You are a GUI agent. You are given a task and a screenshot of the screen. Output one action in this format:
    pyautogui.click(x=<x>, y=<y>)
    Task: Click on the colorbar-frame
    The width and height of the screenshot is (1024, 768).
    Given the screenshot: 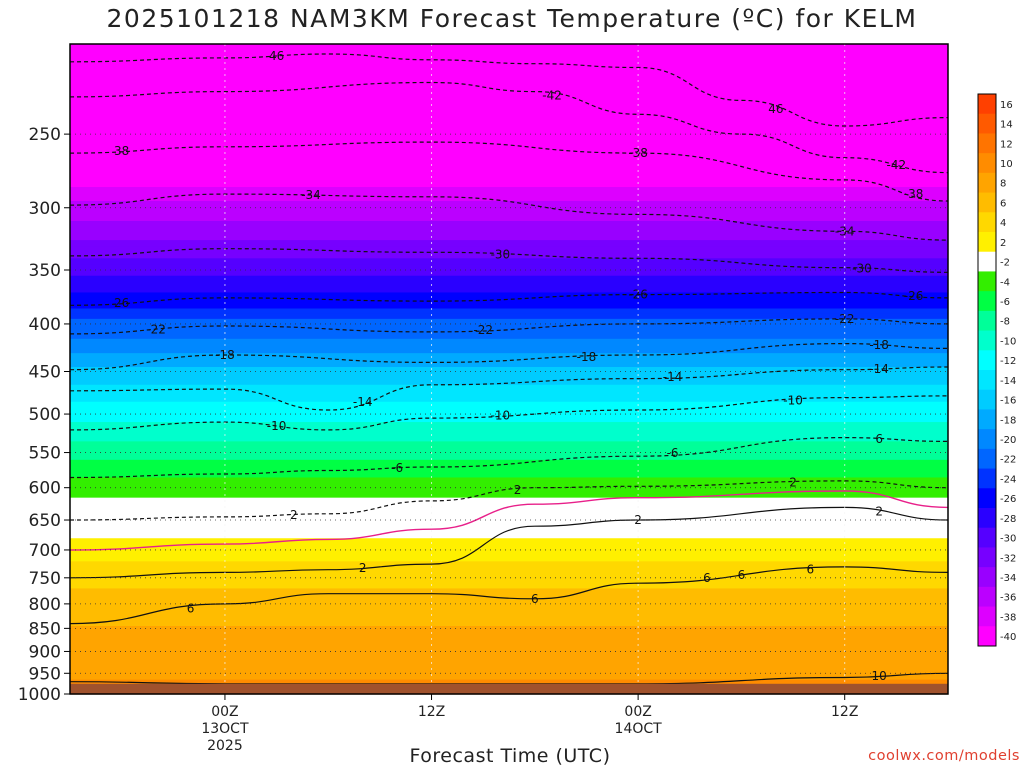 What is the action you would take?
    pyautogui.click(x=987, y=370)
    